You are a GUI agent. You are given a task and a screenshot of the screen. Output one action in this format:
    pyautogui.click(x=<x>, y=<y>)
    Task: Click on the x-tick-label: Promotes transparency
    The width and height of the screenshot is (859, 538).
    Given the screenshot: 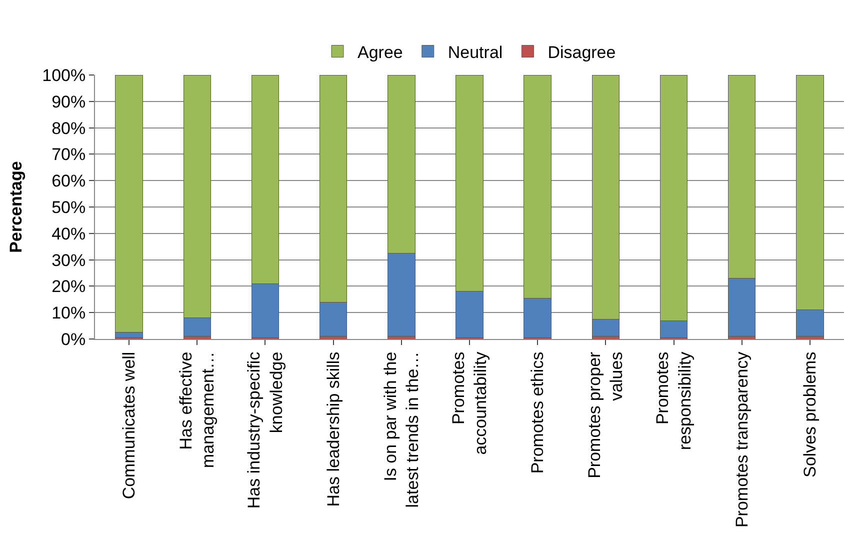 What is the action you would take?
    pyautogui.click(x=742, y=439)
    